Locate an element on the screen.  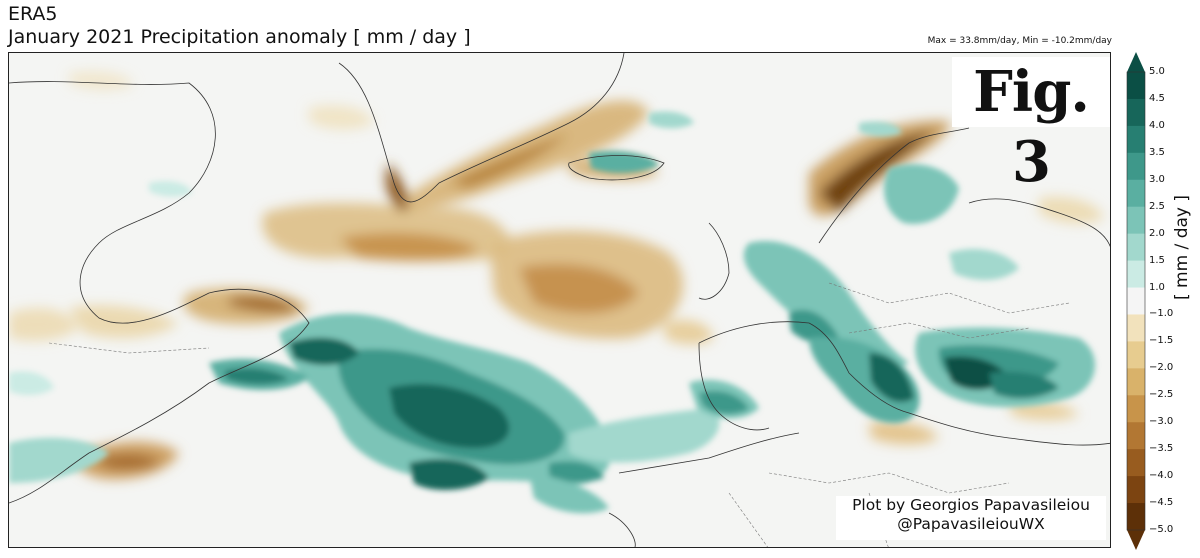
colorbar-tick-label: −1.0 is located at coordinates (1161, 314).